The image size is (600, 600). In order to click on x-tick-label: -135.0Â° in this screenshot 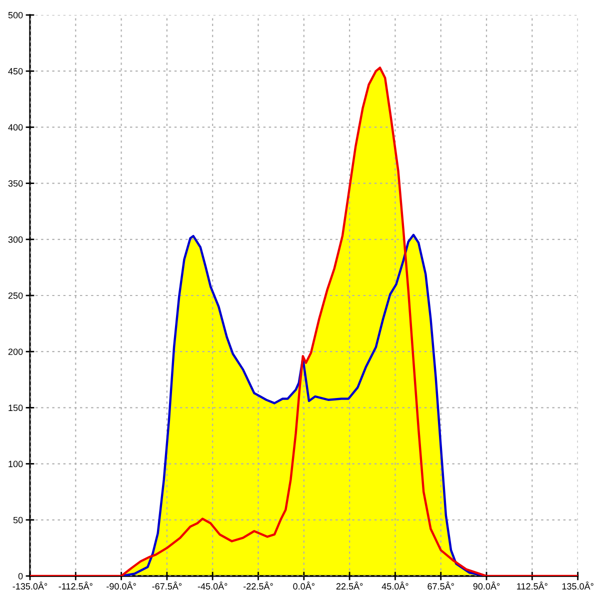, I will do `click(30, 586)`.